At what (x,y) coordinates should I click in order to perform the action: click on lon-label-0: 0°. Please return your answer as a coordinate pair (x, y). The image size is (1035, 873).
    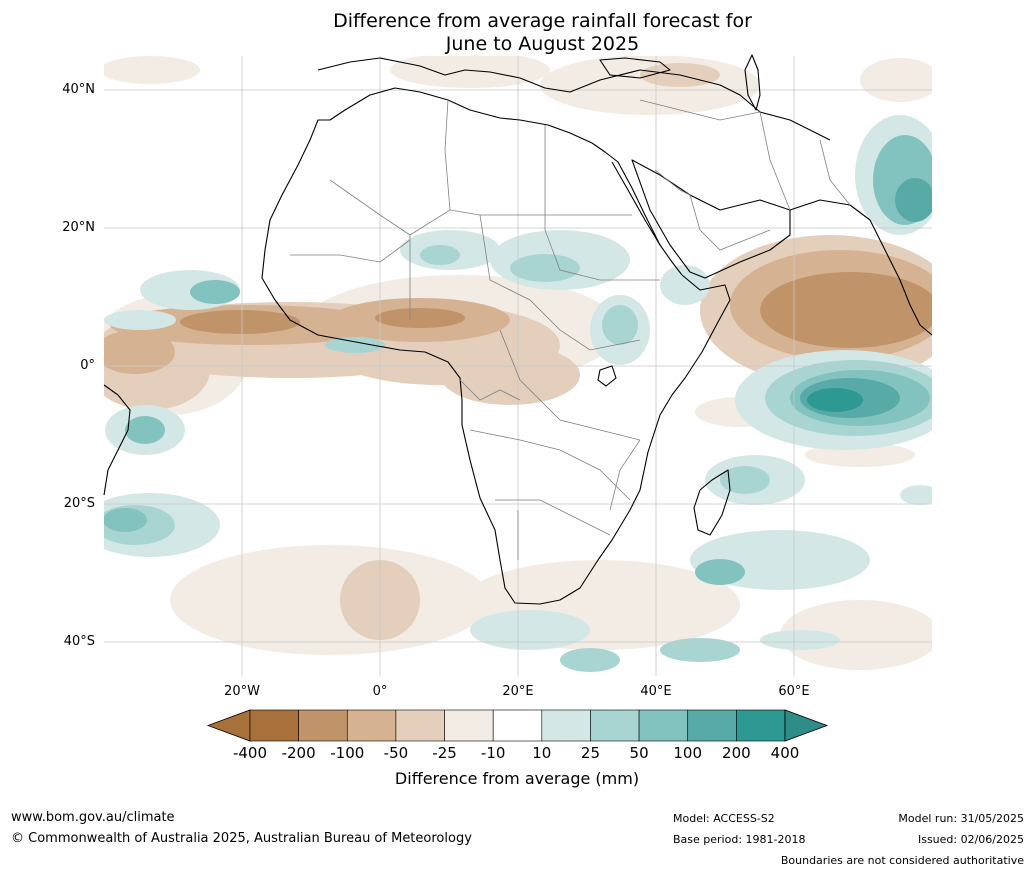
    Looking at the image, I should click on (380, 691).